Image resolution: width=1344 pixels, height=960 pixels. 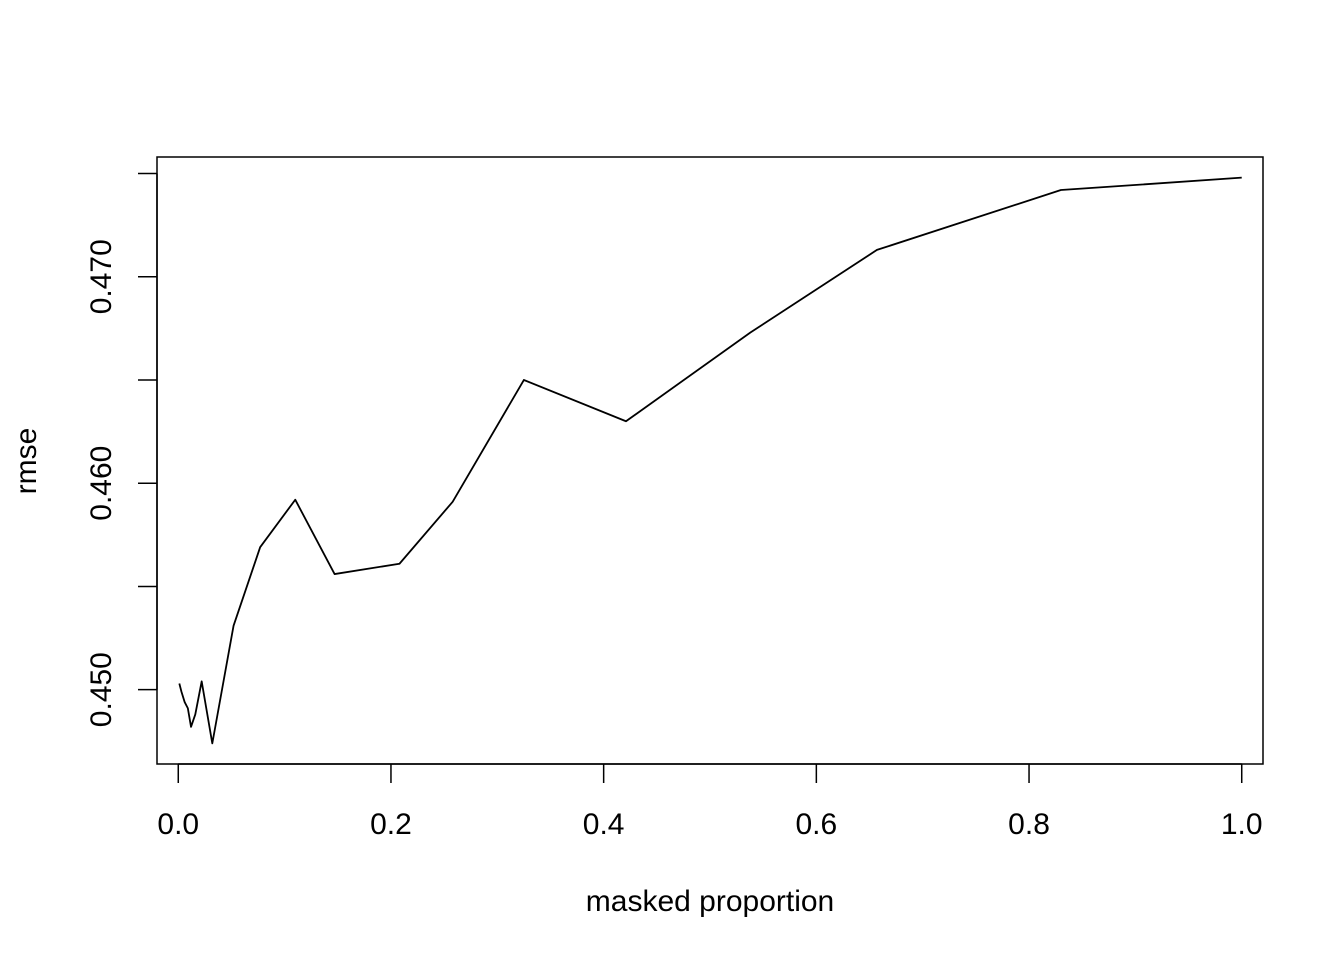 What do you see at coordinates (101, 689) in the screenshot?
I see `y-tick-label: 0.450` at bounding box center [101, 689].